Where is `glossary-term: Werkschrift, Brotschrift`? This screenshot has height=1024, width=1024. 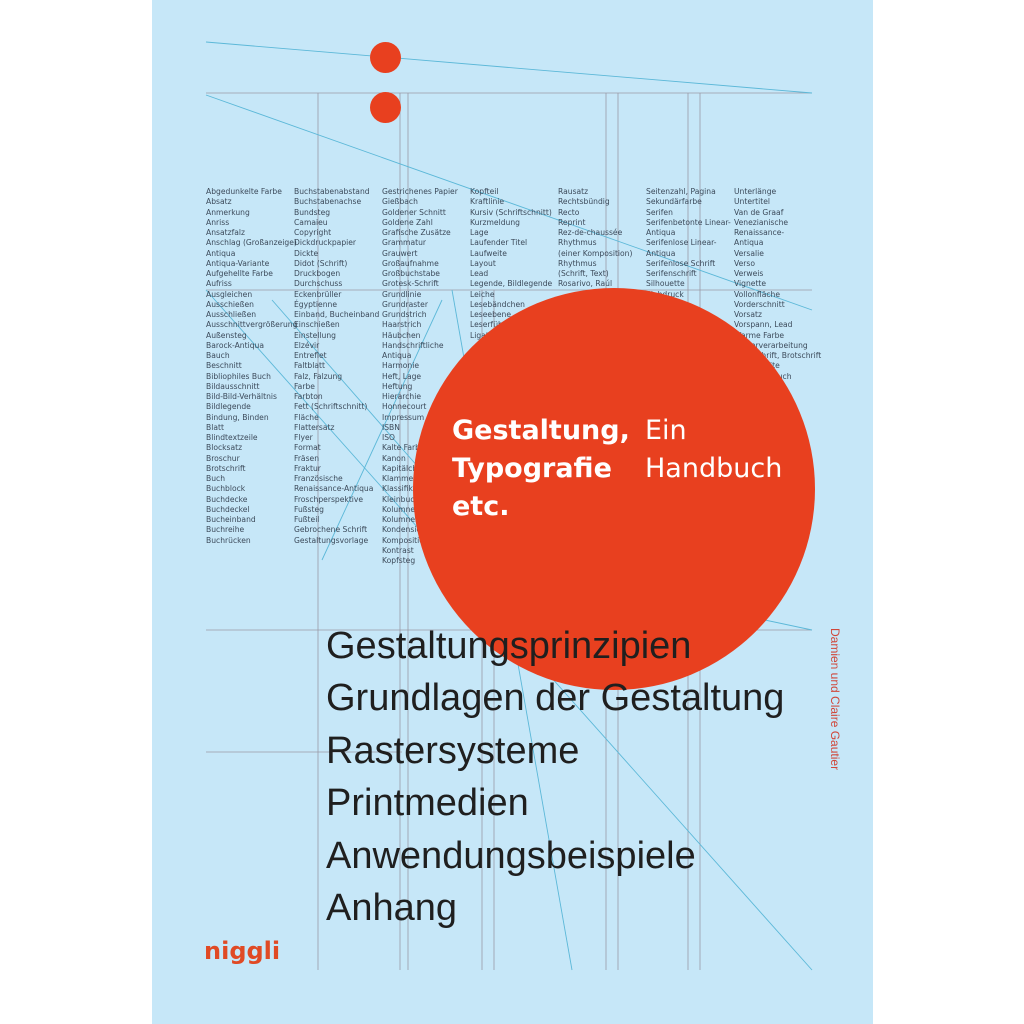 glossary-term: Werkschrift, Brotschrift is located at coordinates (778, 355).